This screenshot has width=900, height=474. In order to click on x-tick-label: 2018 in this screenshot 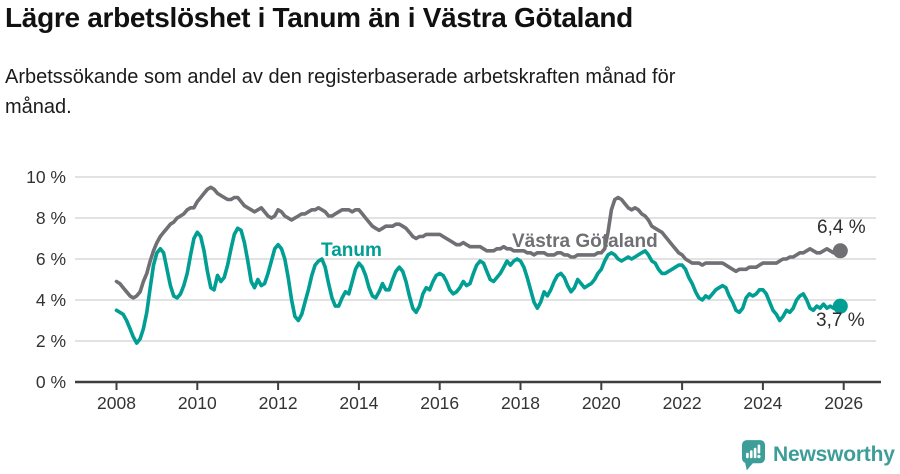, I will do `click(520, 403)`.